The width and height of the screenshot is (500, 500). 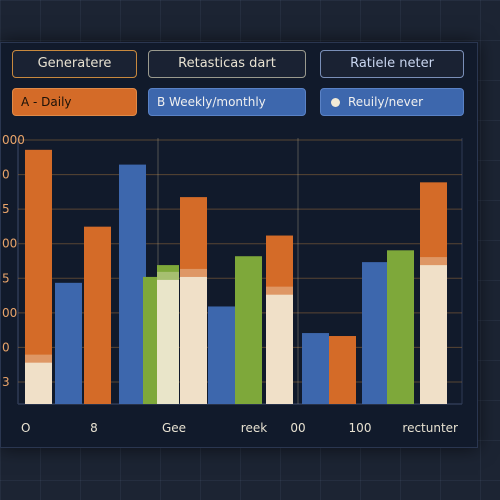 I want to click on x-tick-label: 8, so click(x=94, y=428).